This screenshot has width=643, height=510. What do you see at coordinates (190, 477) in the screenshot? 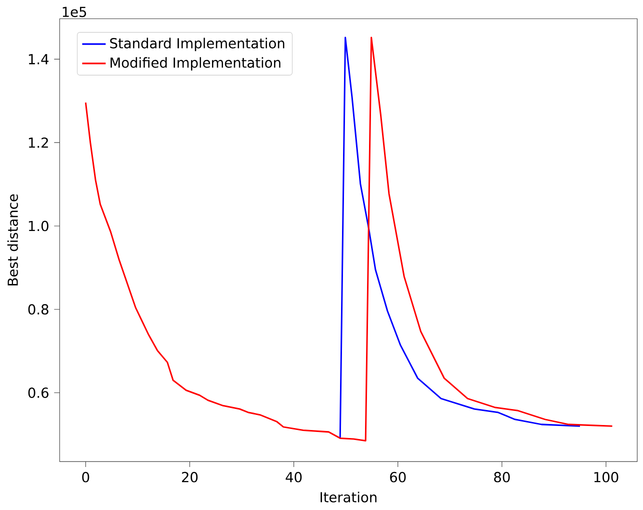
I see `x-tick-label: 20` at bounding box center [190, 477].